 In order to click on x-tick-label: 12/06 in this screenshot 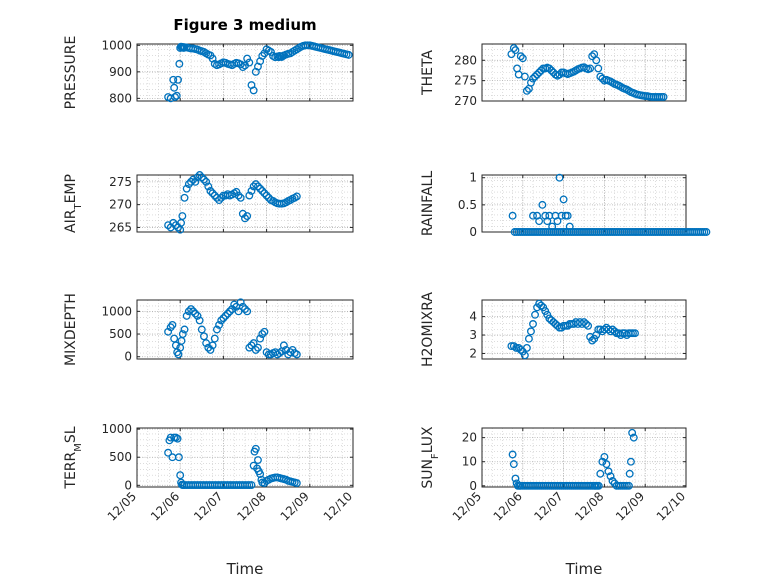, I will do `click(165, 506)`.